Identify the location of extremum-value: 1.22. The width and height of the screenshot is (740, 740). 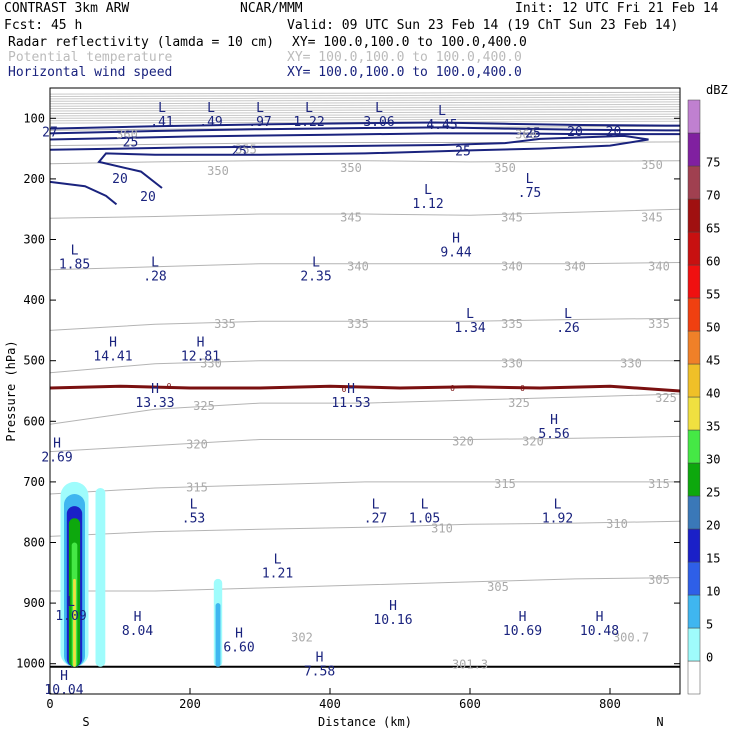
(308, 122).